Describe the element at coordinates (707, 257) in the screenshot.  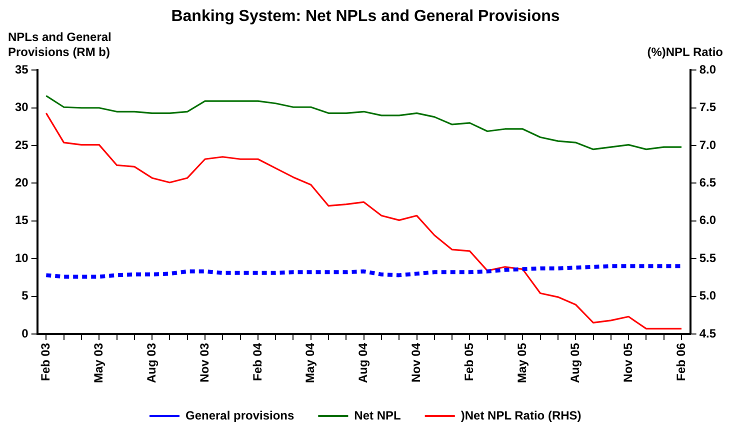
I see `y2-tick-label: 5.5` at that location.